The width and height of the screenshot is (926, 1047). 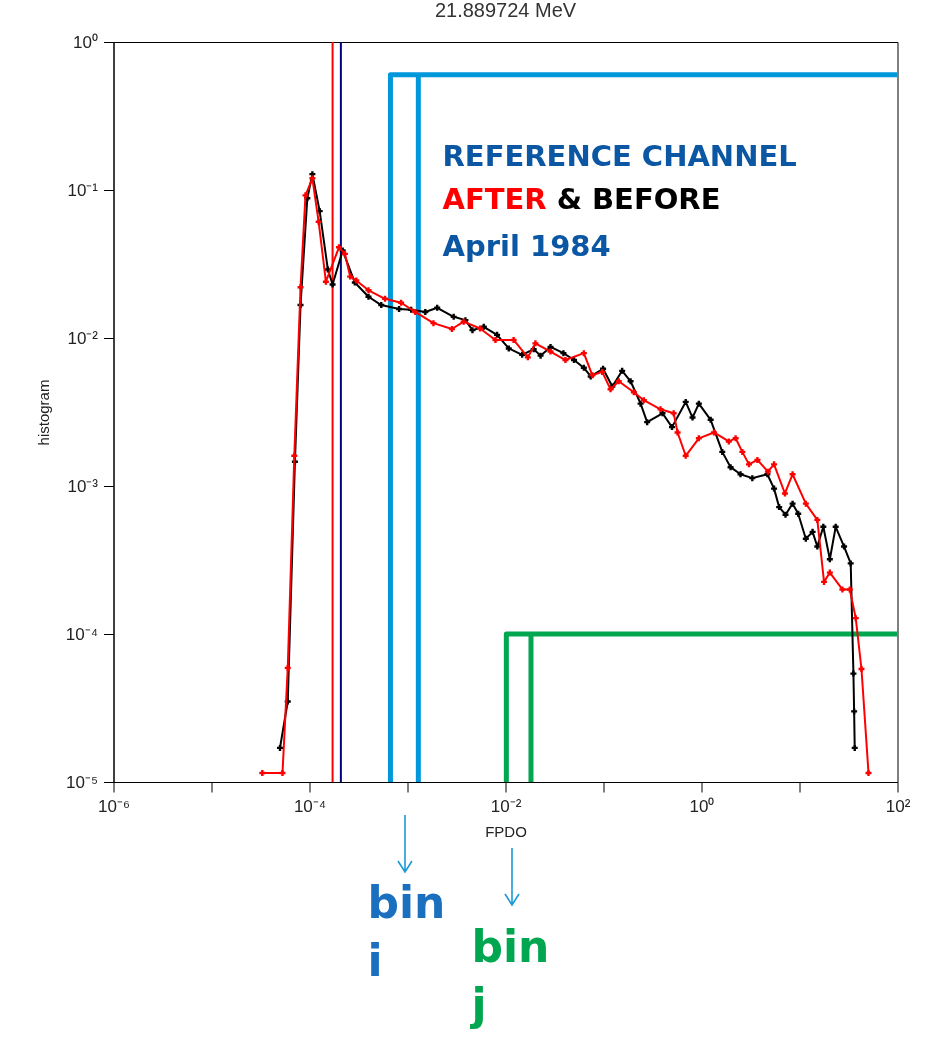 What do you see at coordinates (85, 42) in the screenshot?
I see `y-tick-label: 10⁰` at bounding box center [85, 42].